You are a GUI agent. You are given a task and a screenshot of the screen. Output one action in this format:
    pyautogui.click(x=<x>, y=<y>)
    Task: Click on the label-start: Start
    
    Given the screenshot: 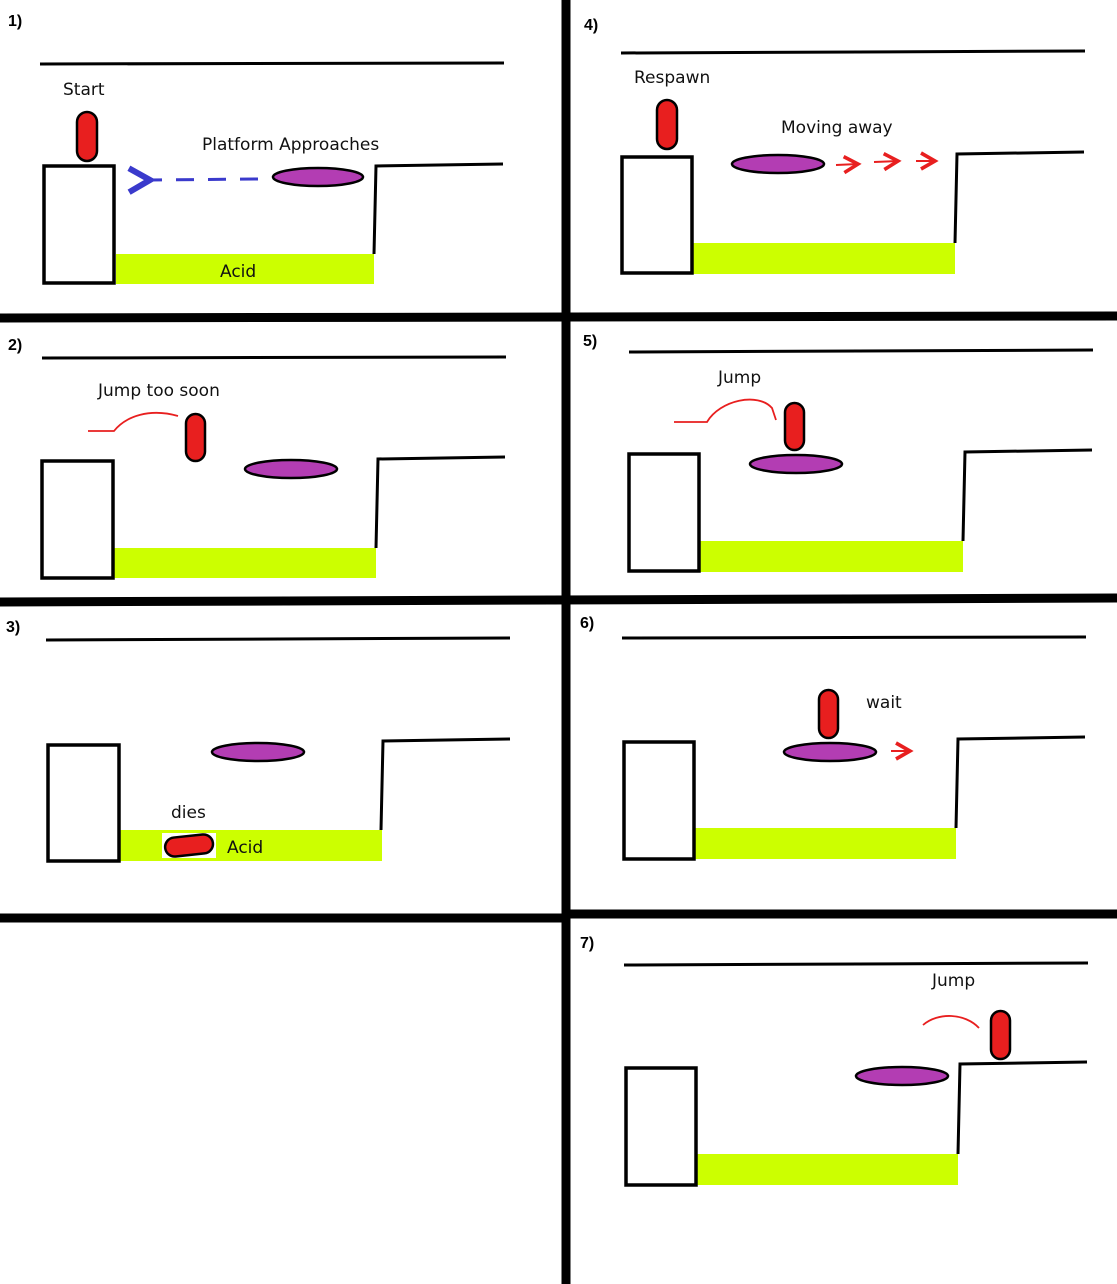 What is the action you would take?
    pyautogui.click(x=84, y=90)
    